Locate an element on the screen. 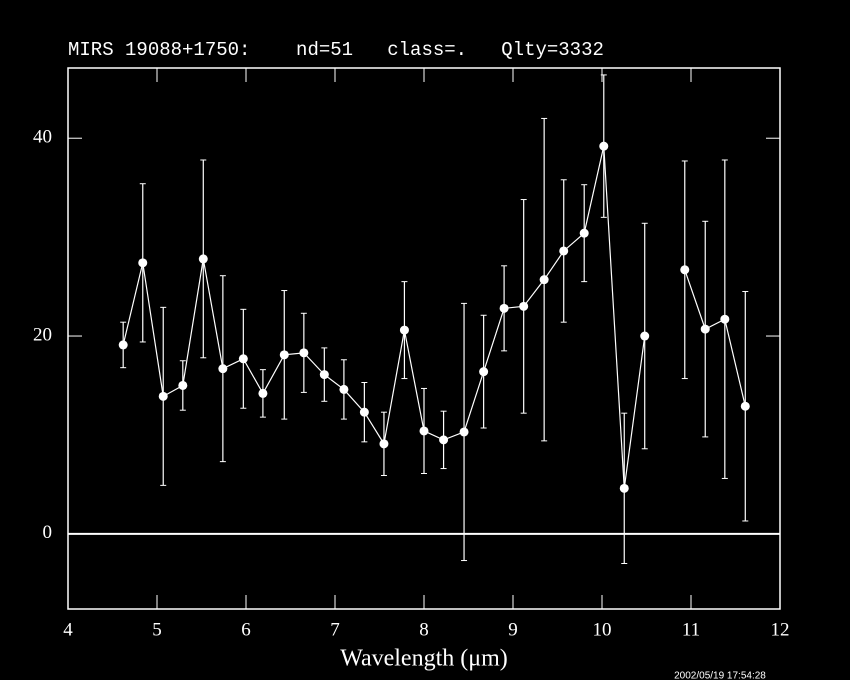 This screenshot has width=850, height=680. x-tick-label: 4 is located at coordinates (68, 629).